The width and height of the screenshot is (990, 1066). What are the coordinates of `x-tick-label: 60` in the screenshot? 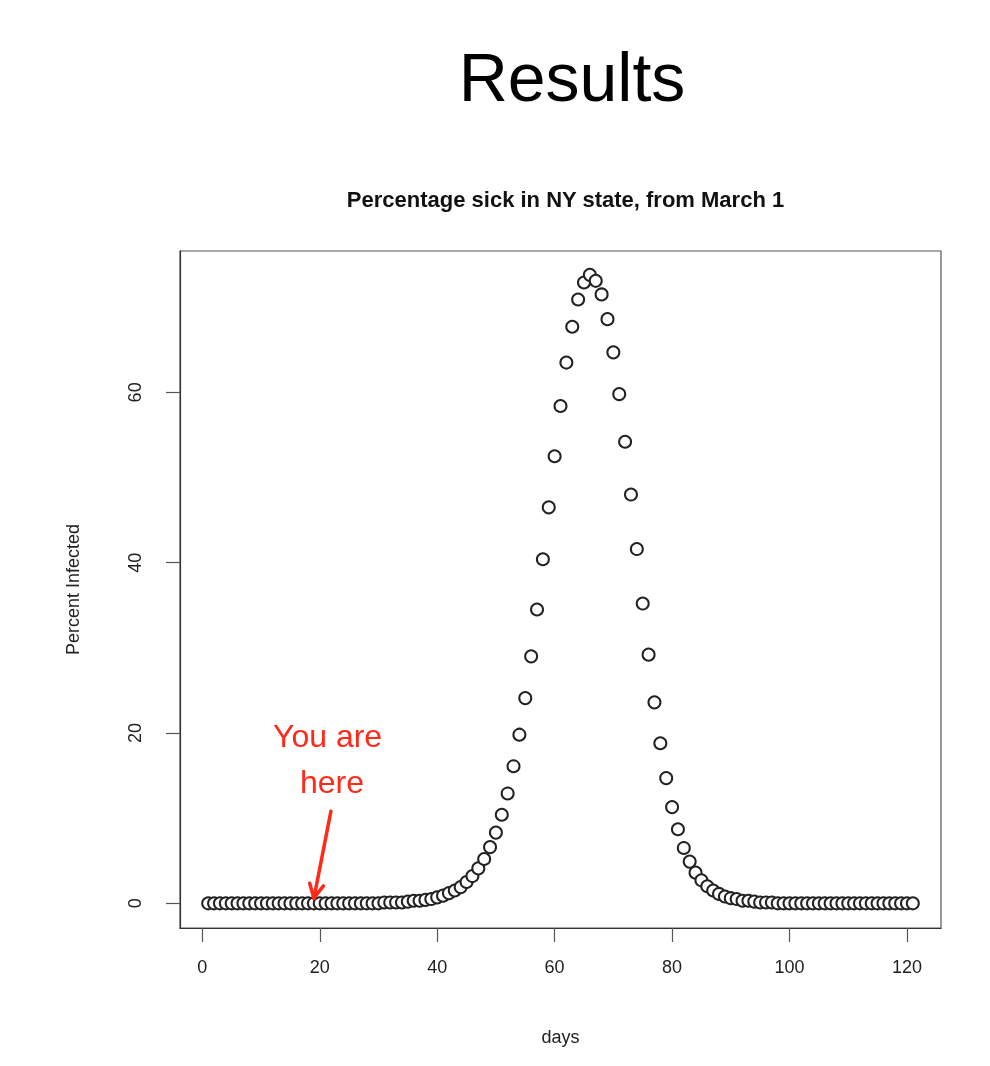 It's located at (554, 967).